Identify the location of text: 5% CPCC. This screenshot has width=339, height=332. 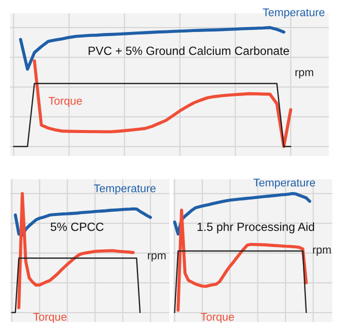
(77, 226).